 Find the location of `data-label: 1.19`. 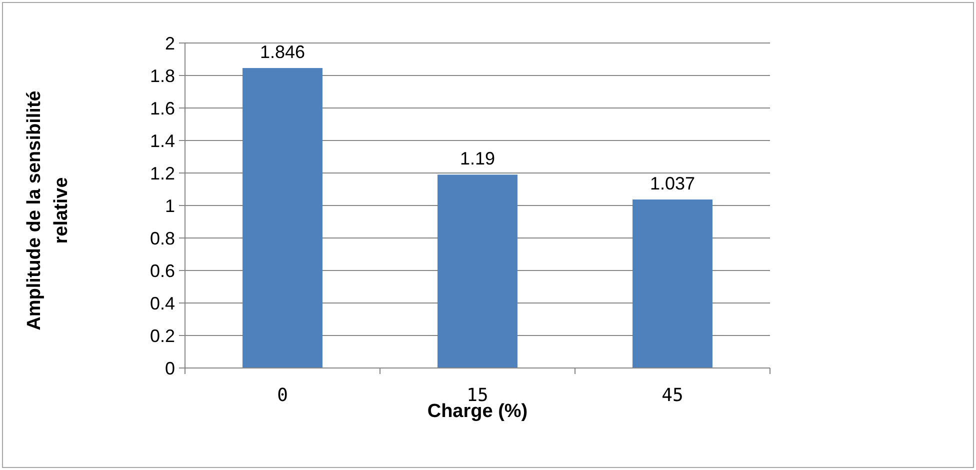

data-label: 1.19 is located at coordinates (478, 158).